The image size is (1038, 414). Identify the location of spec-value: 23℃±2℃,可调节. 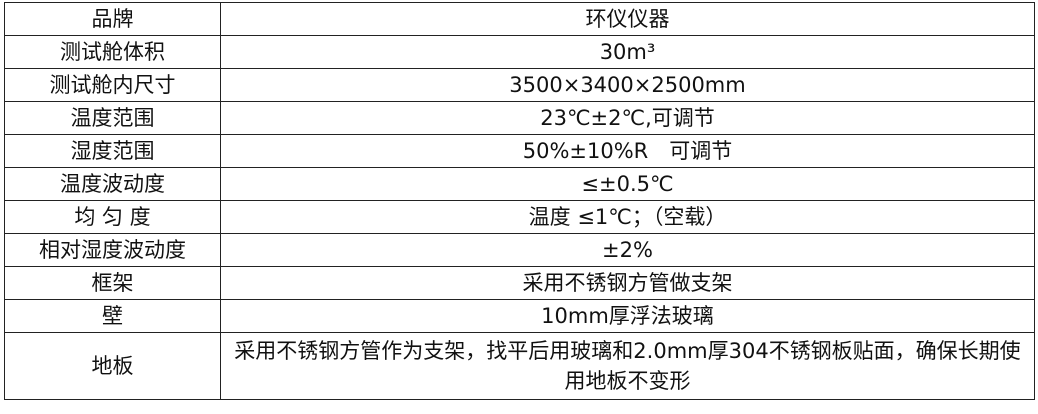
(627, 118).